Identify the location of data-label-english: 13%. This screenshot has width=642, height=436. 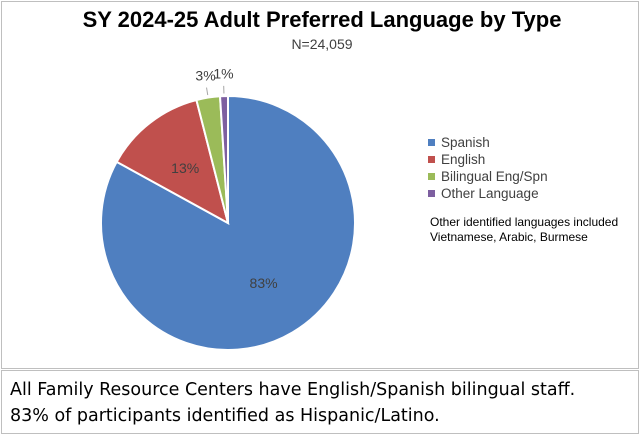
(185, 168).